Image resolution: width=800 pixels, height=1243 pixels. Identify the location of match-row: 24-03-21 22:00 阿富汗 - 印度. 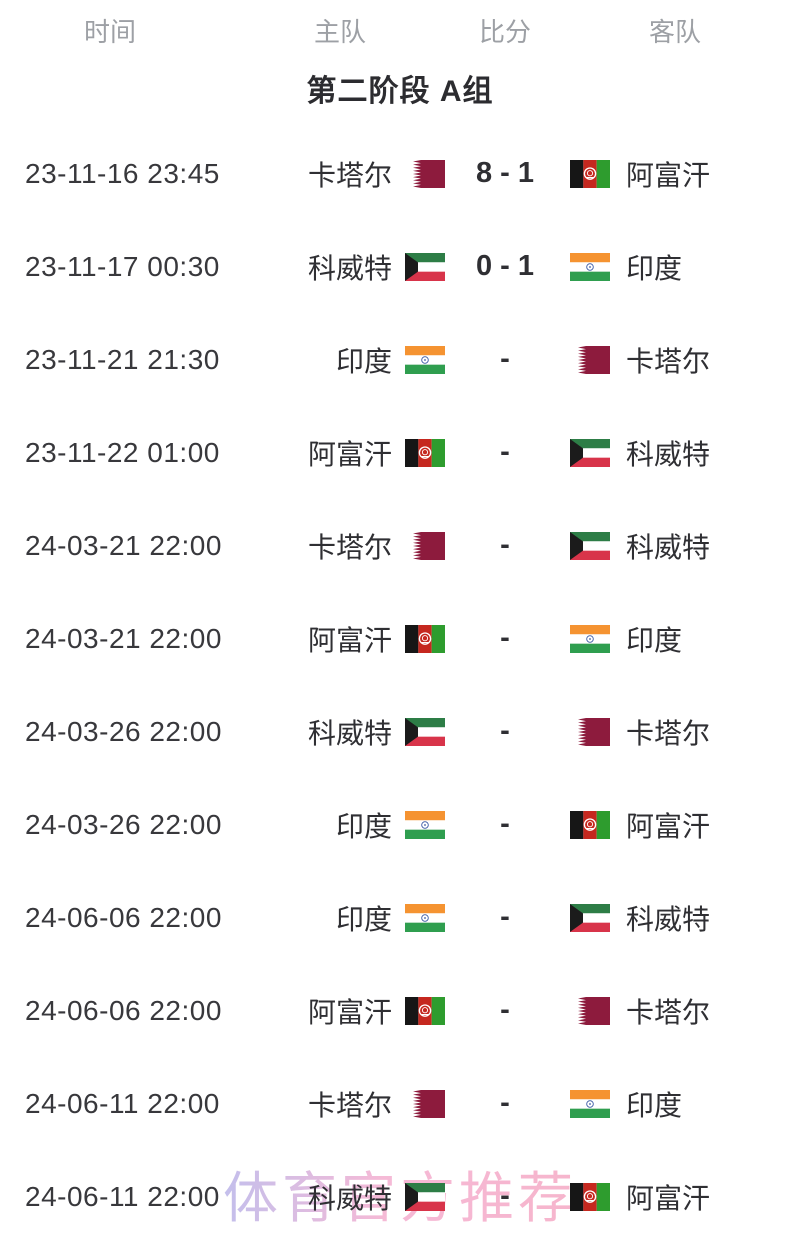
(400, 638).